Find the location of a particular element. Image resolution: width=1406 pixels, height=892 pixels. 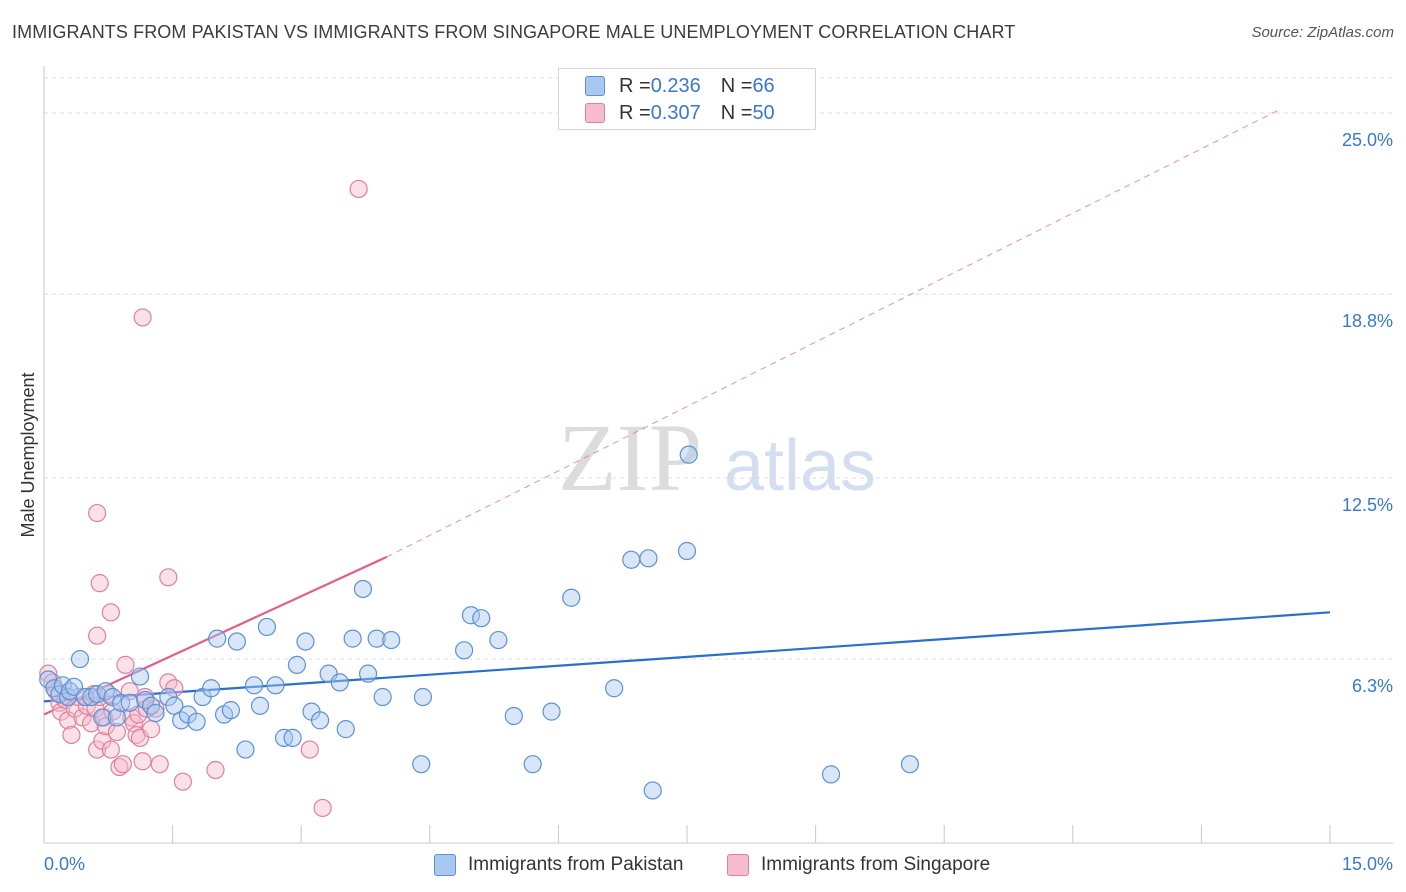

legend-n-value: 50 is located at coordinates (763, 112).